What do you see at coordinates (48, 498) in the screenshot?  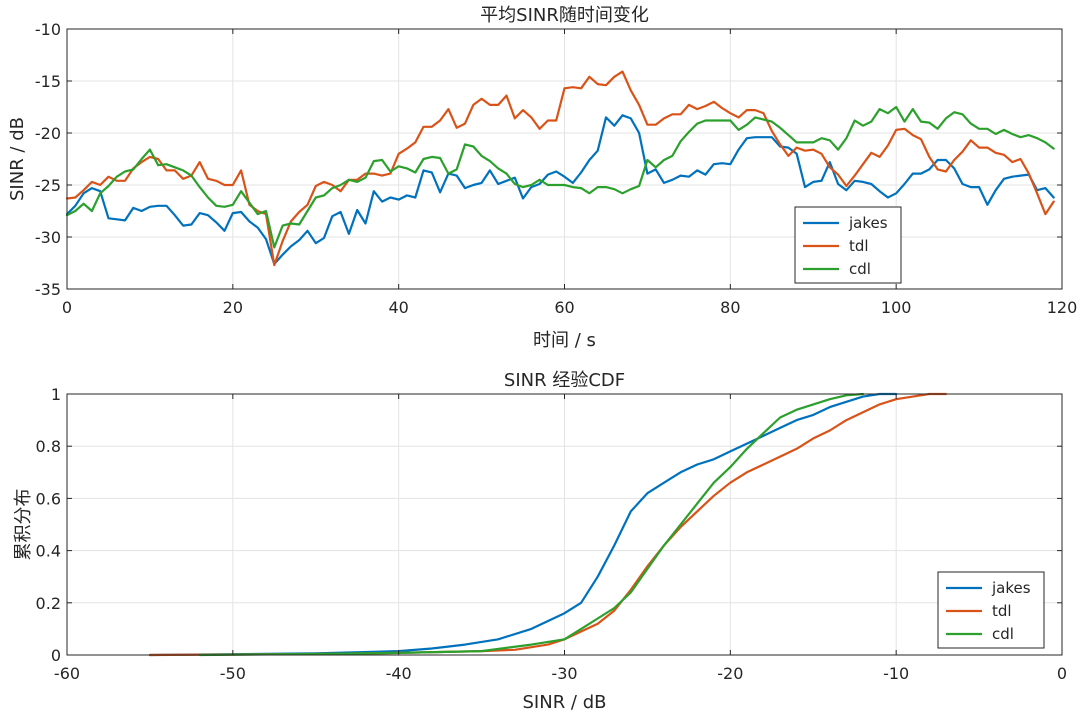 I see `y-tick-label: 0.6` at bounding box center [48, 498].